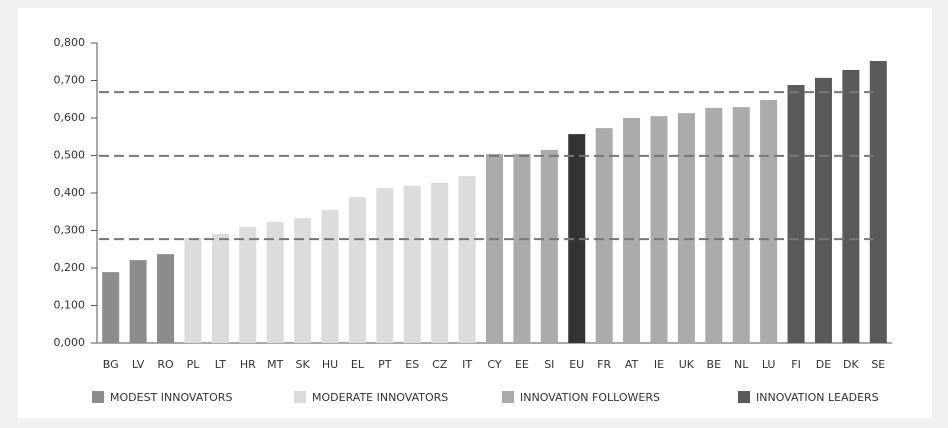 Image resolution: width=948 pixels, height=428 pixels. I want to click on x-tick-label: MT, so click(275, 364).